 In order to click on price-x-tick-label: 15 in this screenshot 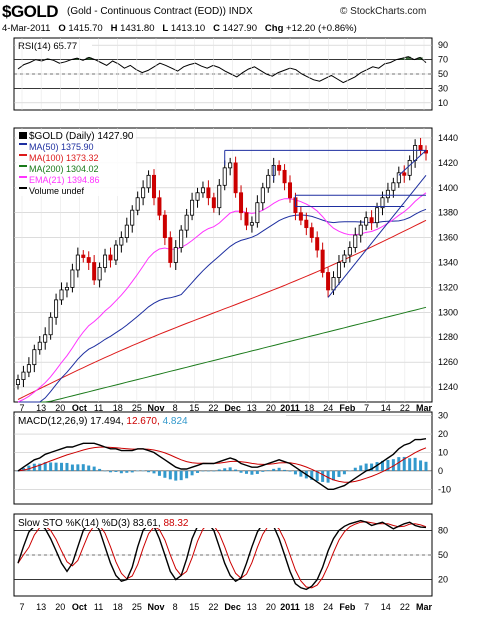, I will do `click(194, 408)`.